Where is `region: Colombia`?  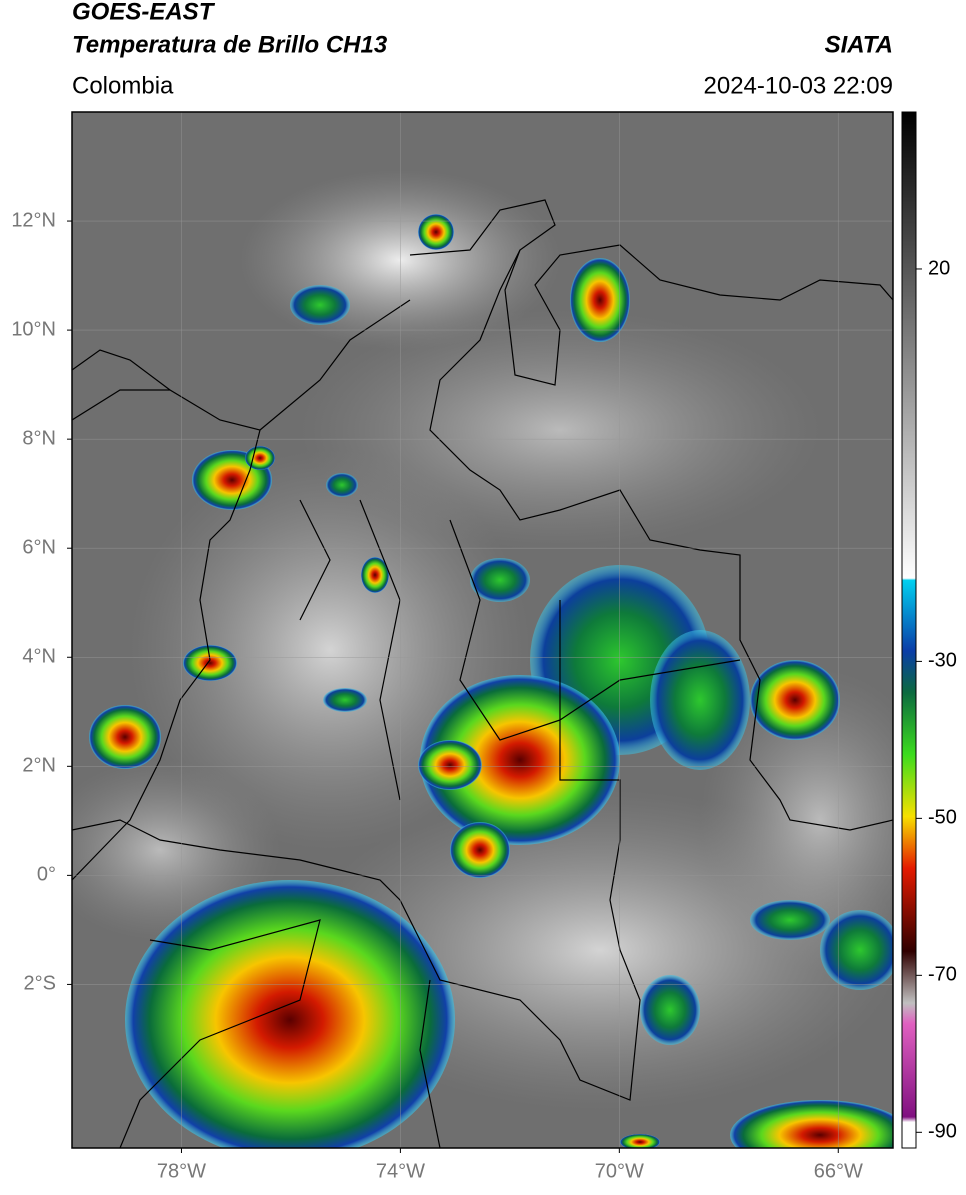 region: Colombia is located at coordinates (123, 85).